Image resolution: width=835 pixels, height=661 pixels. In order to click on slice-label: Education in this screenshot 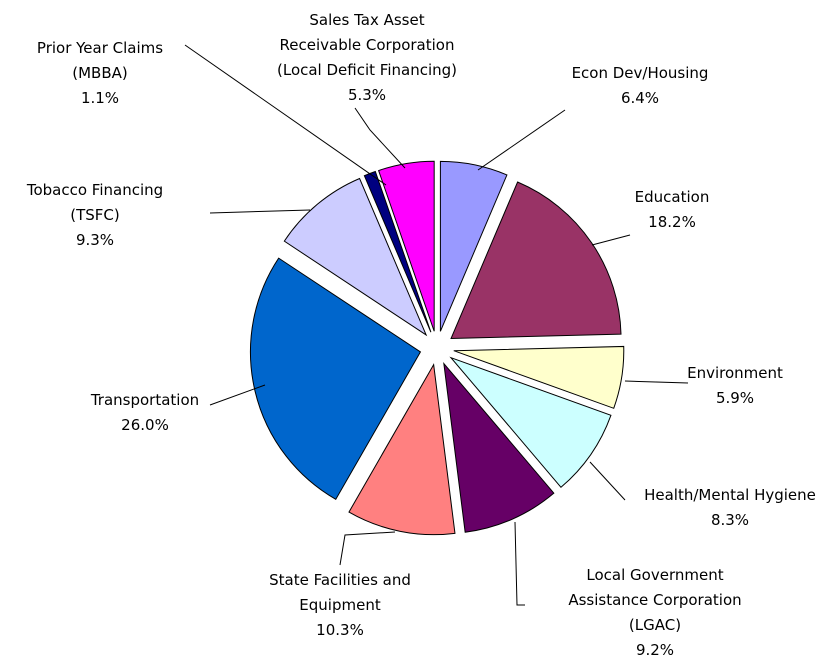, I will do `click(672, 197)`.